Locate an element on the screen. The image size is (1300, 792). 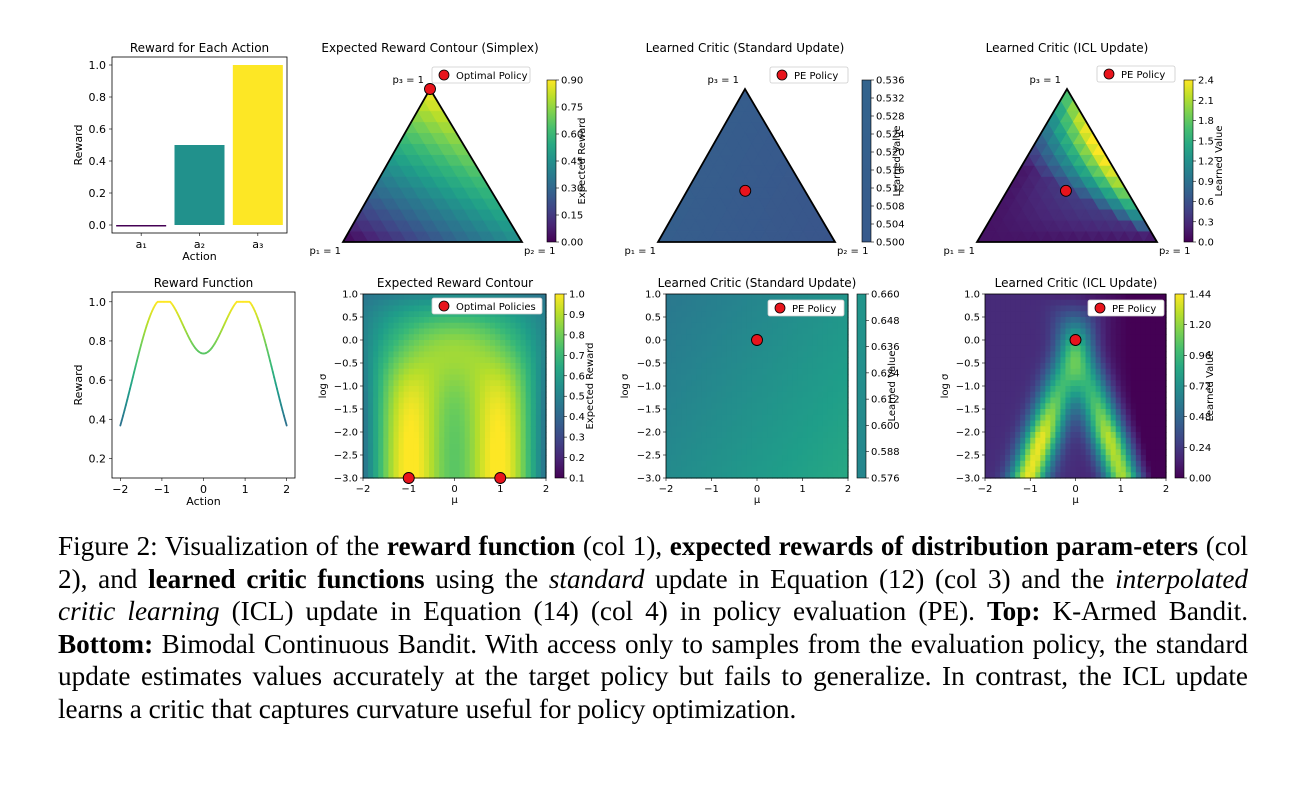
colorbar-tick-label: 0.536 is located at coordinates (890, 81).